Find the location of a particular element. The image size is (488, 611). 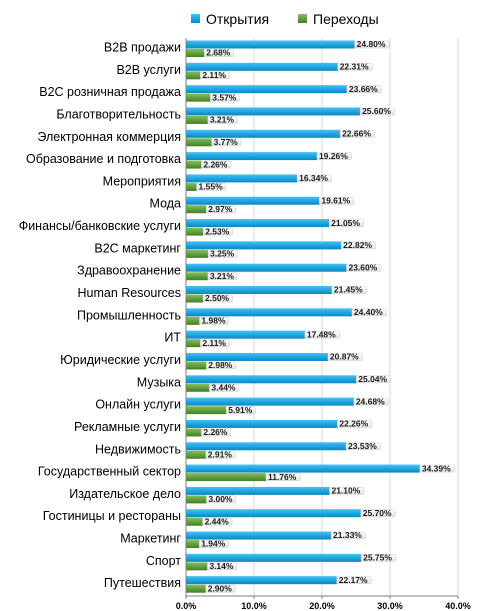

value-label-clicks: 3.57% is located at coordinates (224, 97).